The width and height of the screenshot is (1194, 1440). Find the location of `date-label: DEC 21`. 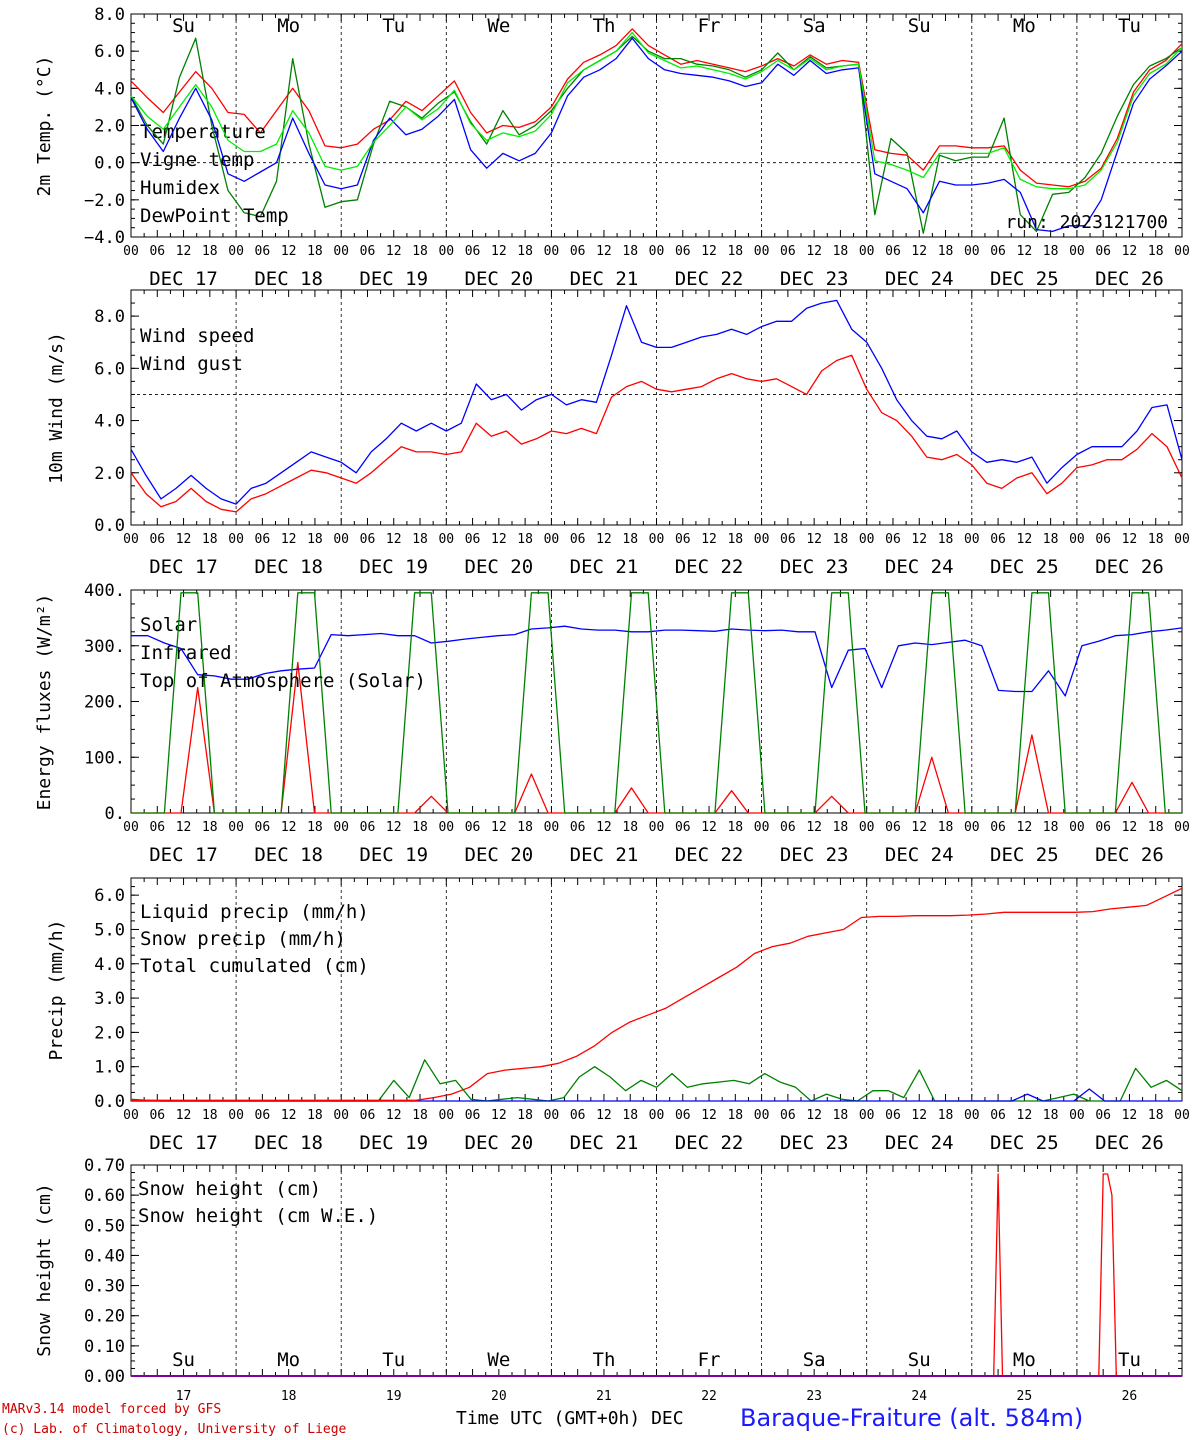

date-label: DEC 21 is located at coordinates (604, 1143).